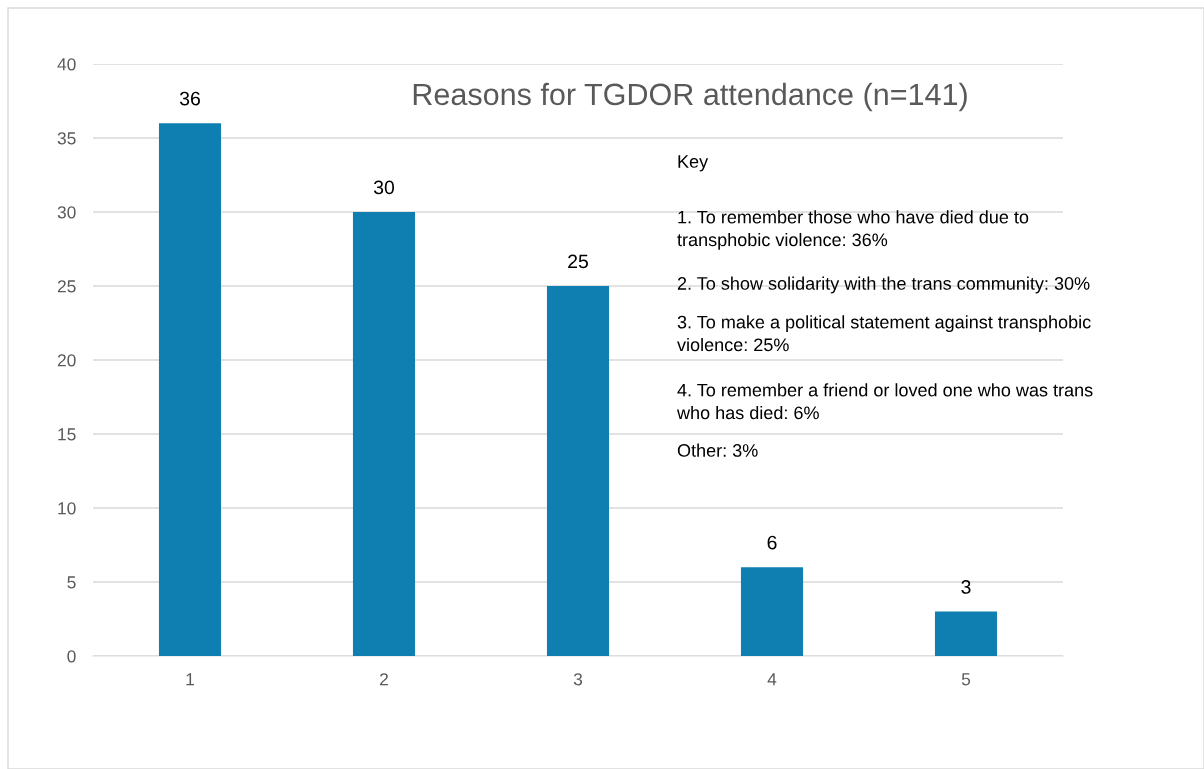 Image resolution: width=1204 pixels, height=769 pixels. I want to click on y-tick-label: 40, so click(66, 64).